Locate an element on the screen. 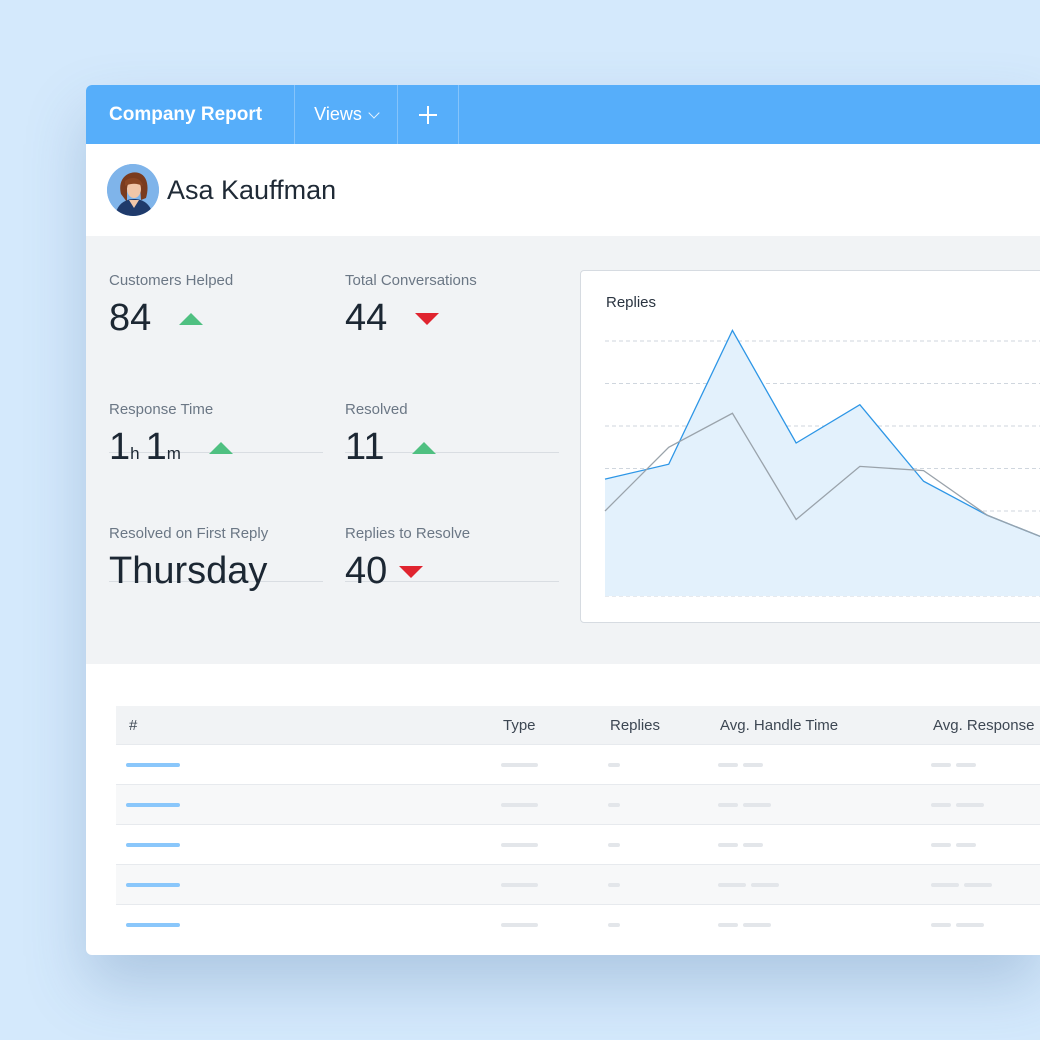 The image size is (1040, 1040). column-header-avg-response: Avg. Response is located at coordinates (984, 725).